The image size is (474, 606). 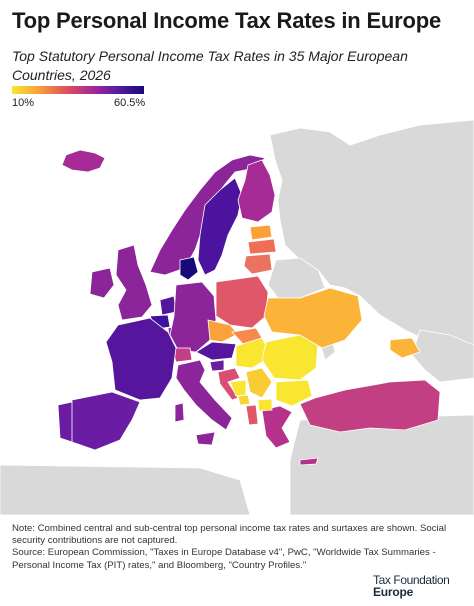 What do you see at coordinates (393, 592) in the screenshot?
I see `logo-line-2: Europe` at bounding box center [393, 592].